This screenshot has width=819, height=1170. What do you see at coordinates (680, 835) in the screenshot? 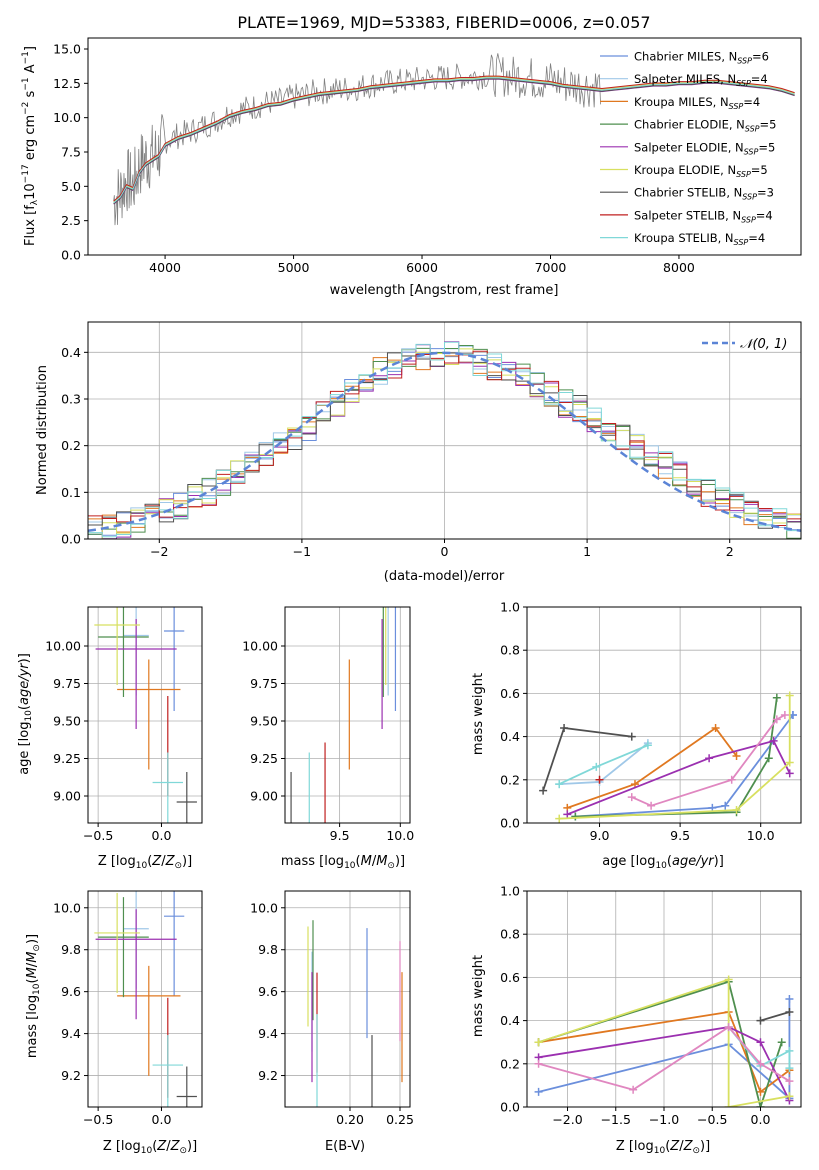
I see `x-tick-label: 9.5` at bounding box center [680, 835].